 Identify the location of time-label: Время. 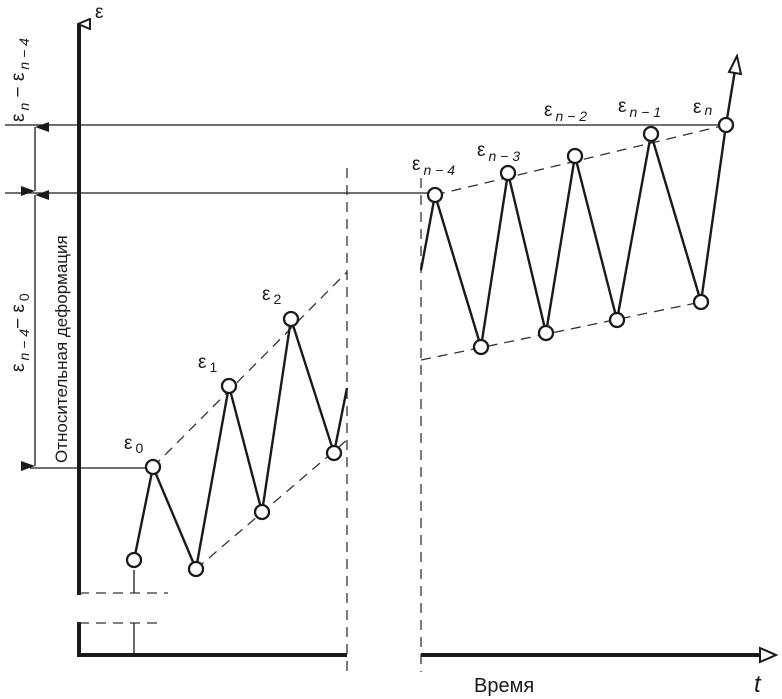
(504, 686).